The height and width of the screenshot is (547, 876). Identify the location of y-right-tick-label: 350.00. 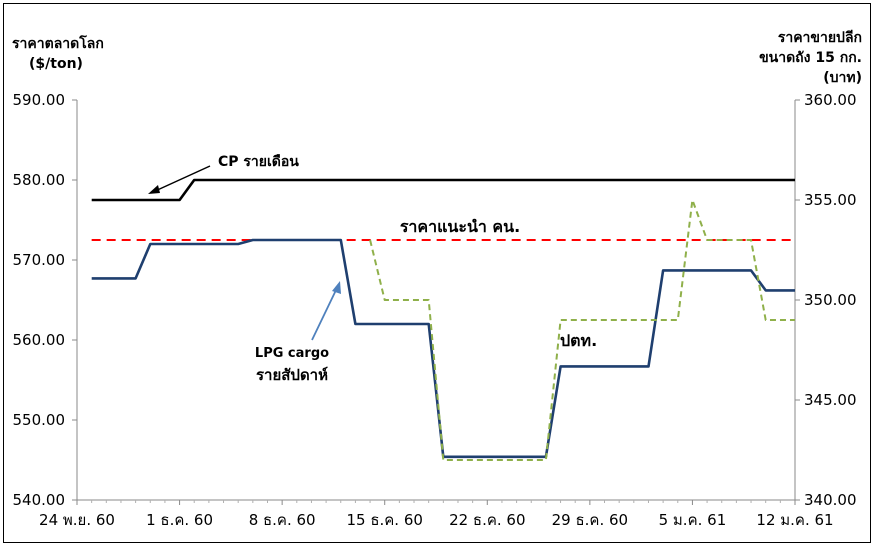
(830, 300).